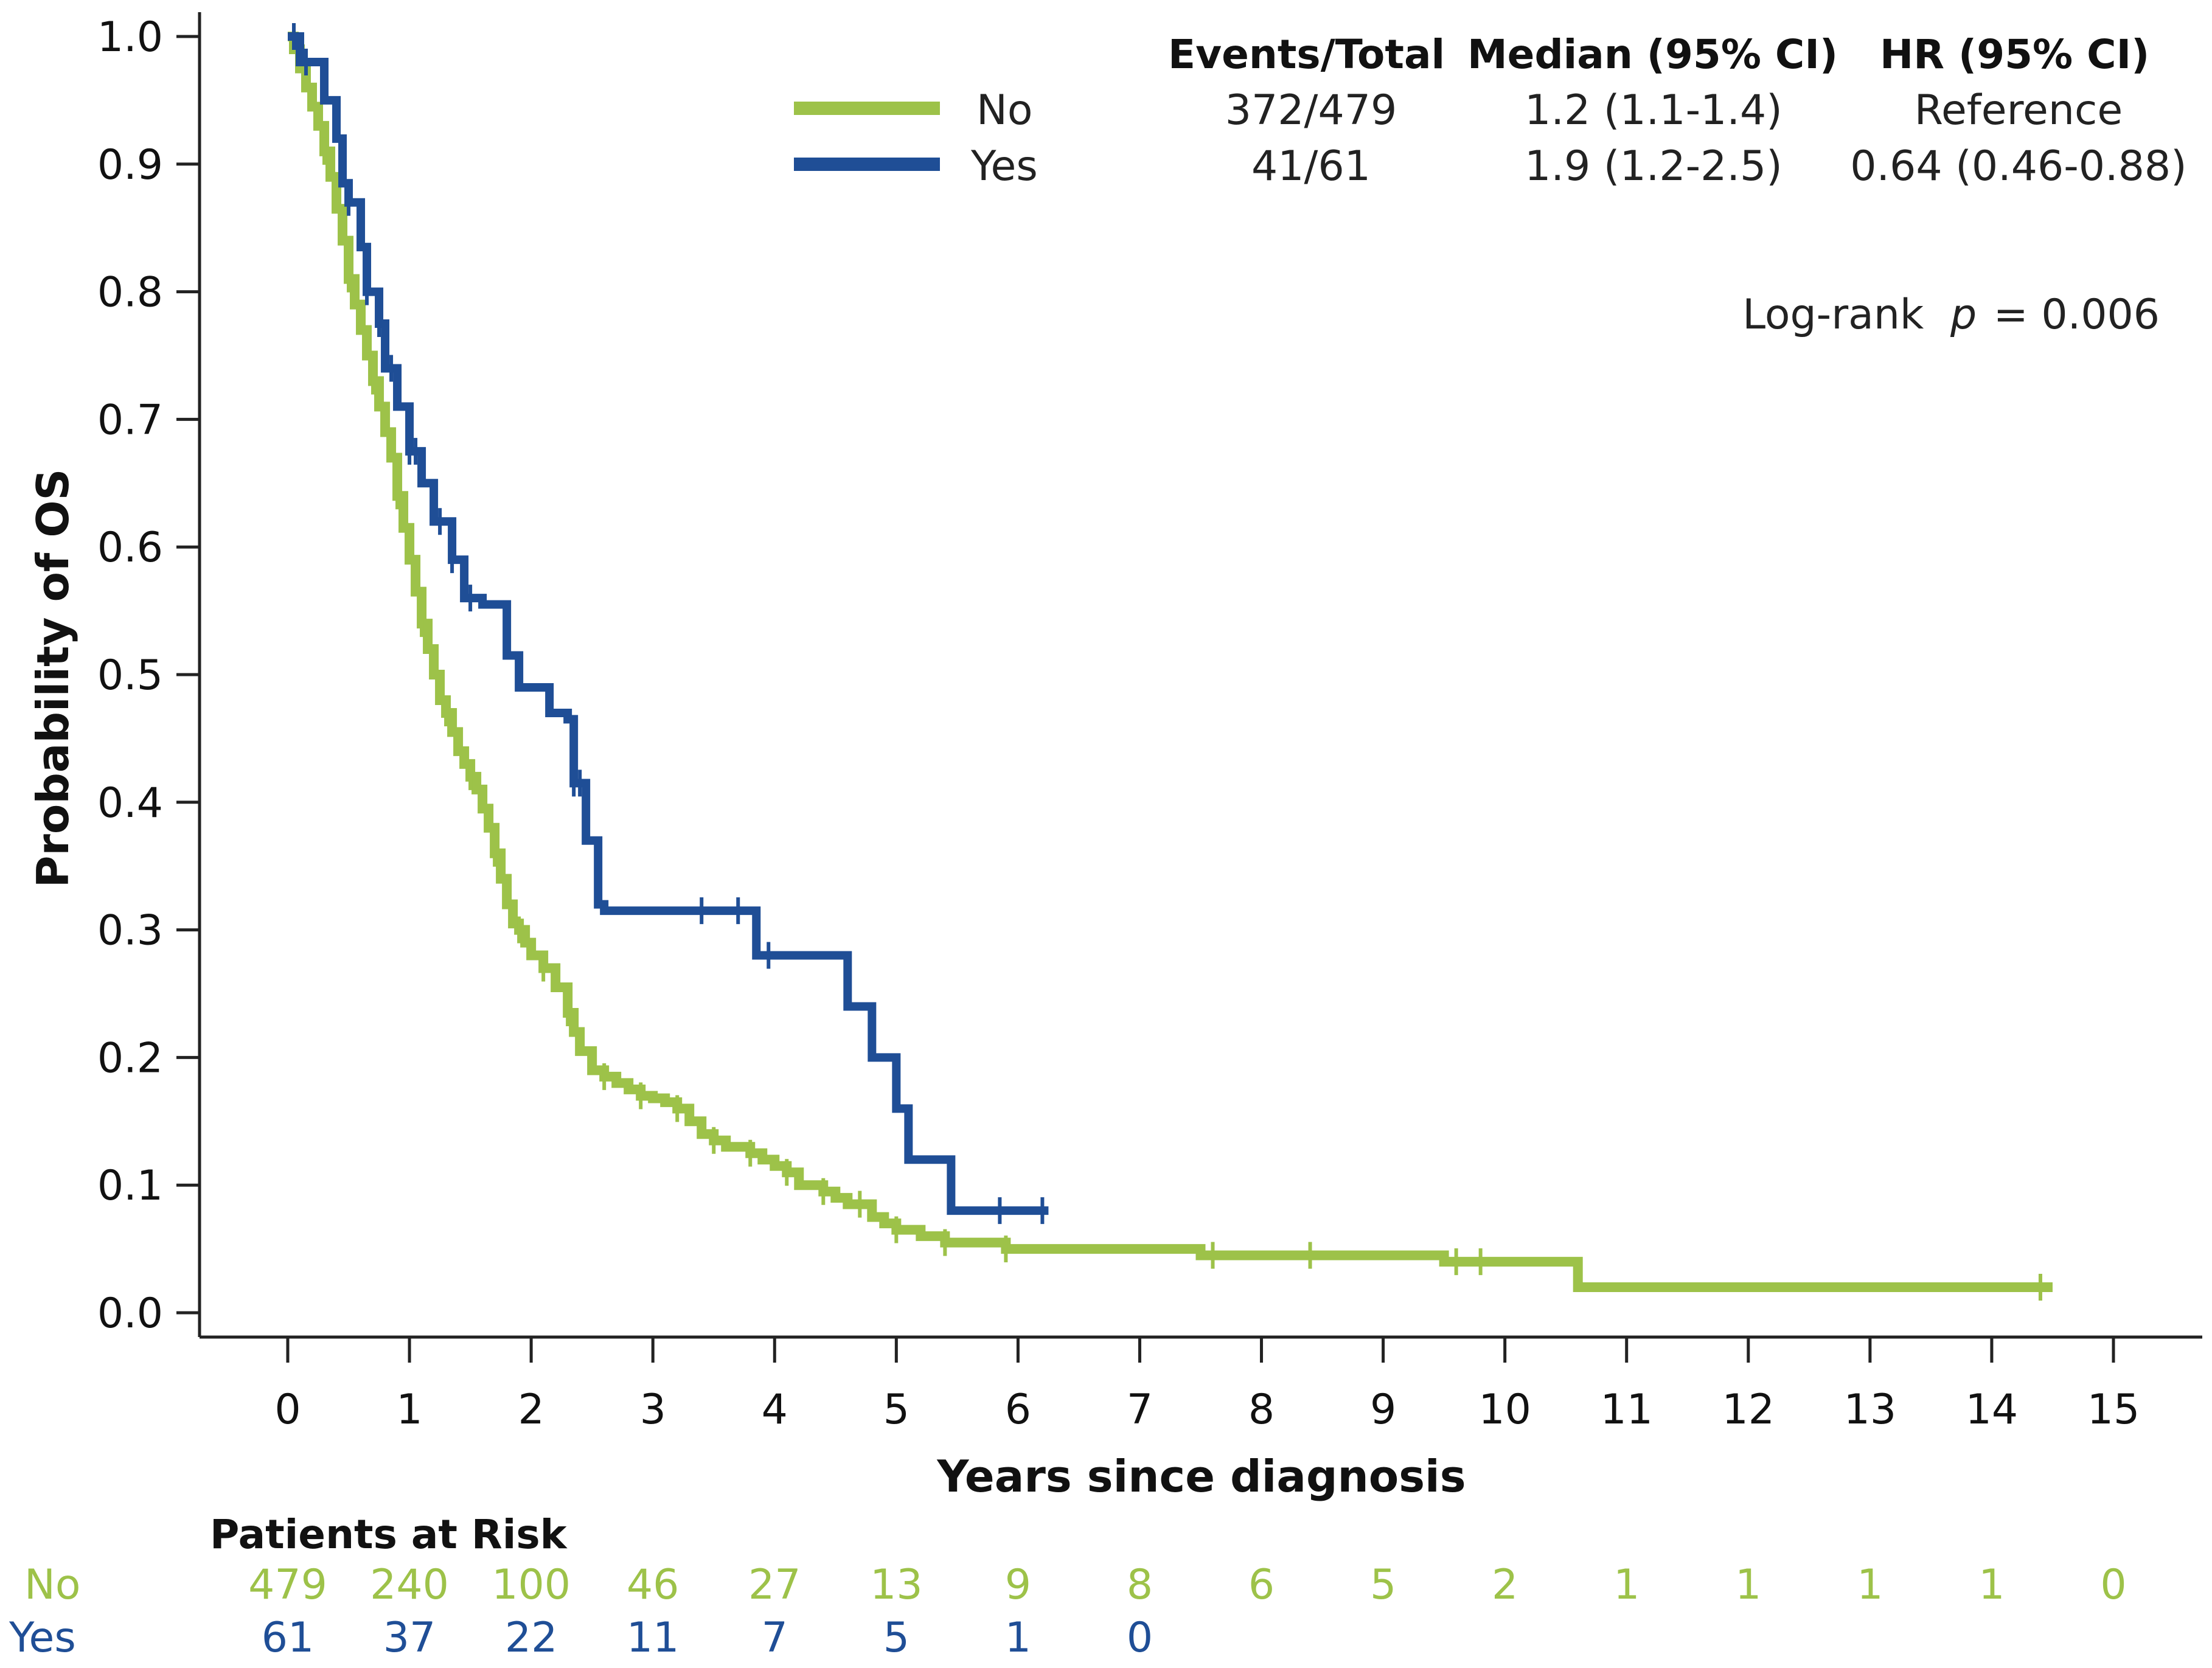 Image resolution: width=2212 pixels, height=1668 pixels. What do you see at coordinates (2015, 55) in the screenshot?
I see `legend-header-hr: HR (95% CI)` at bounding box center [2015, 55].